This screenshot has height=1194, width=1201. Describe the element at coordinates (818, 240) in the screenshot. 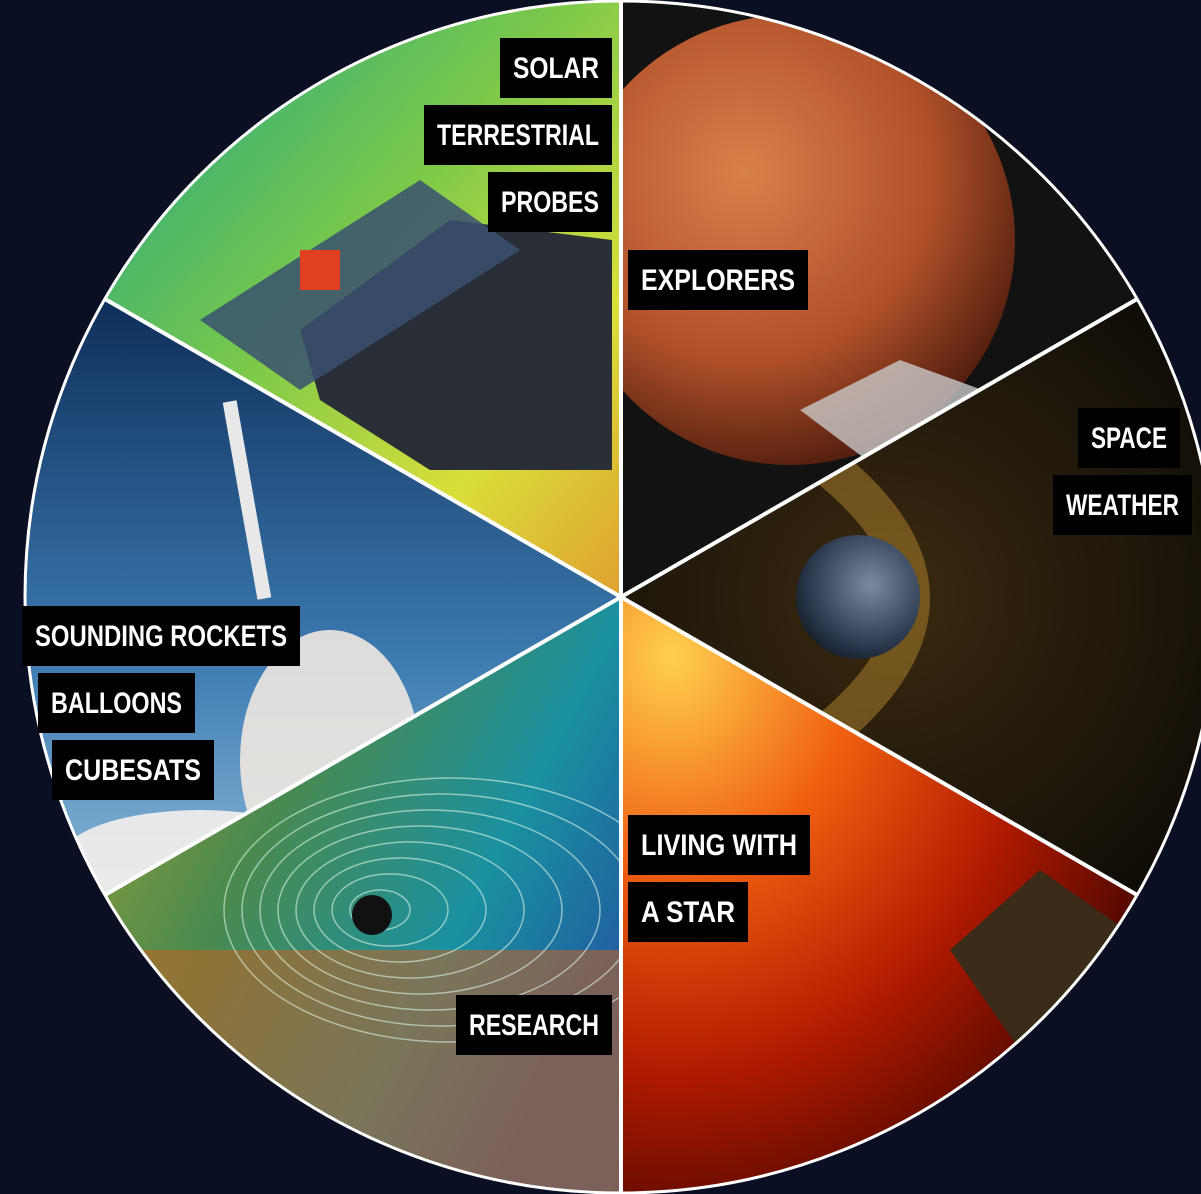

I see `mars` at that location.